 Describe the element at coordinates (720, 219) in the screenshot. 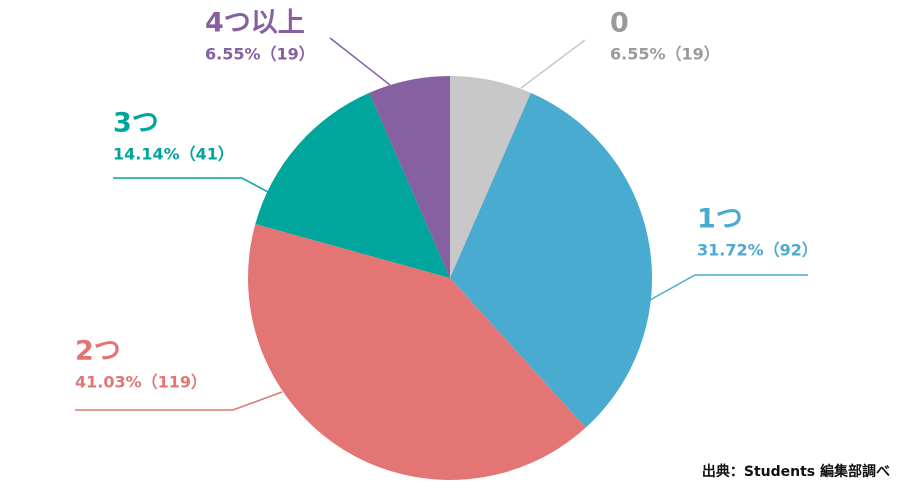

I see `slice-label: 1つ` at that location.